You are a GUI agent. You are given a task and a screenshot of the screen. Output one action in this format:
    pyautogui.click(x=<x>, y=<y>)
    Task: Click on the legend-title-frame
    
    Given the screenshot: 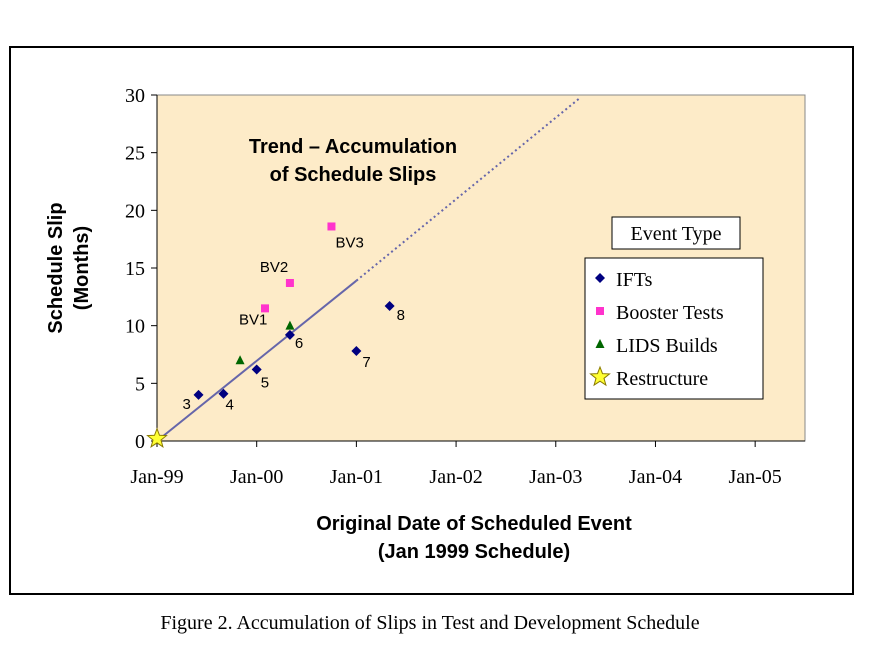 What is the action you would take?
    pyautogui.click(x=676, y=233)
    